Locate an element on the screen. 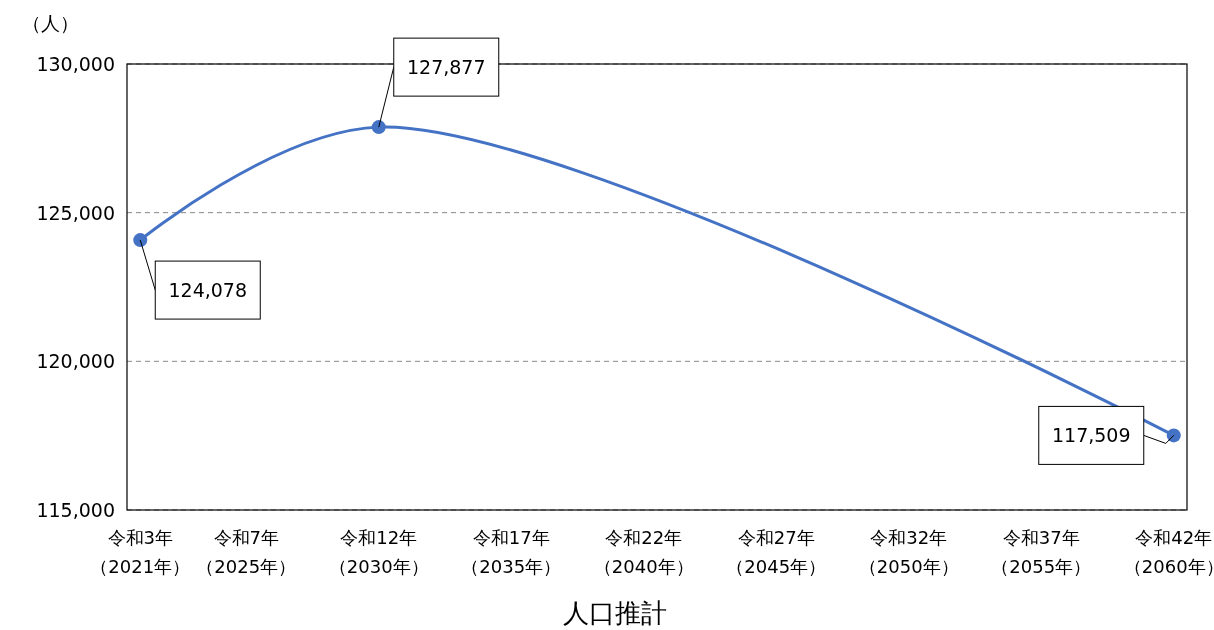 The width and height of the screenshot is (1214, 630). x-tick-label: 令和17年（2035年） is located at coordinates (511, 552).